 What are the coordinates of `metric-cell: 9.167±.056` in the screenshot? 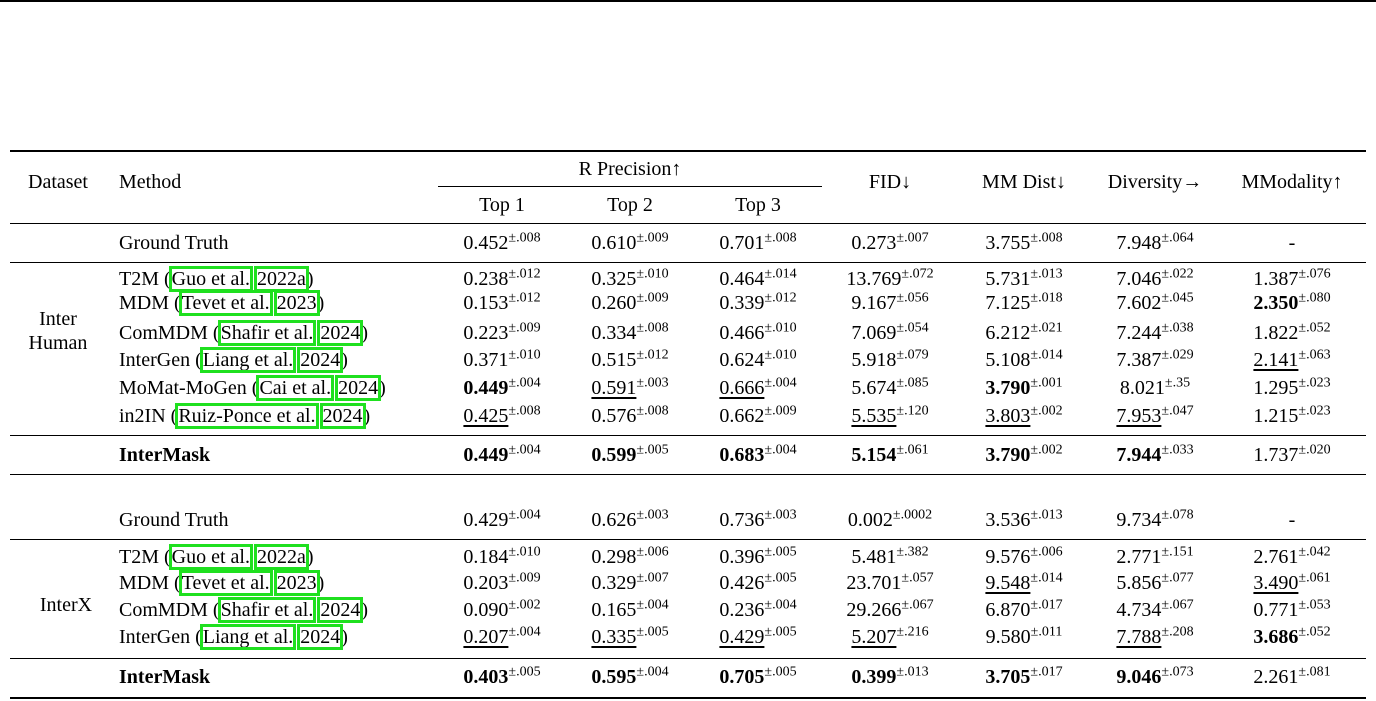 It's located at (889, 303).